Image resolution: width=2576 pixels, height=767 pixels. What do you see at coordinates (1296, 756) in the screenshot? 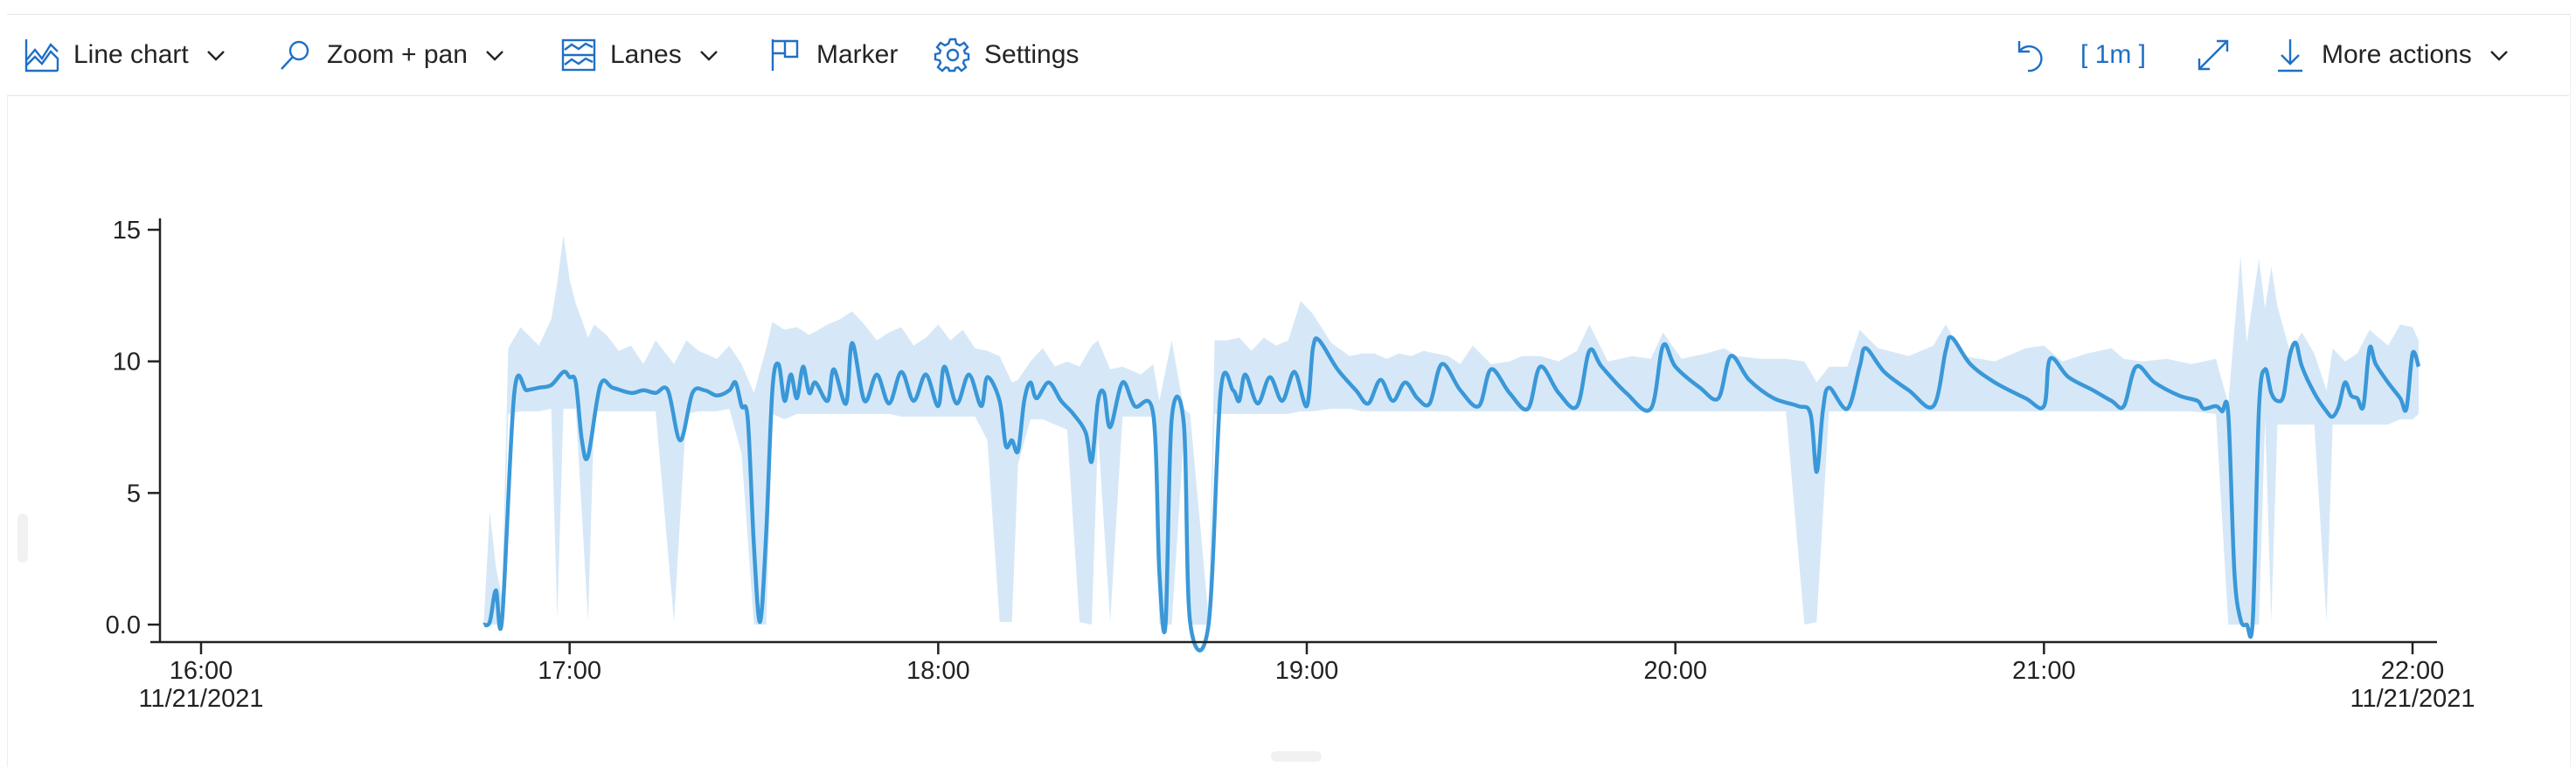
I see `horizontal-resize-handle` at bounding box center [1296, 756].